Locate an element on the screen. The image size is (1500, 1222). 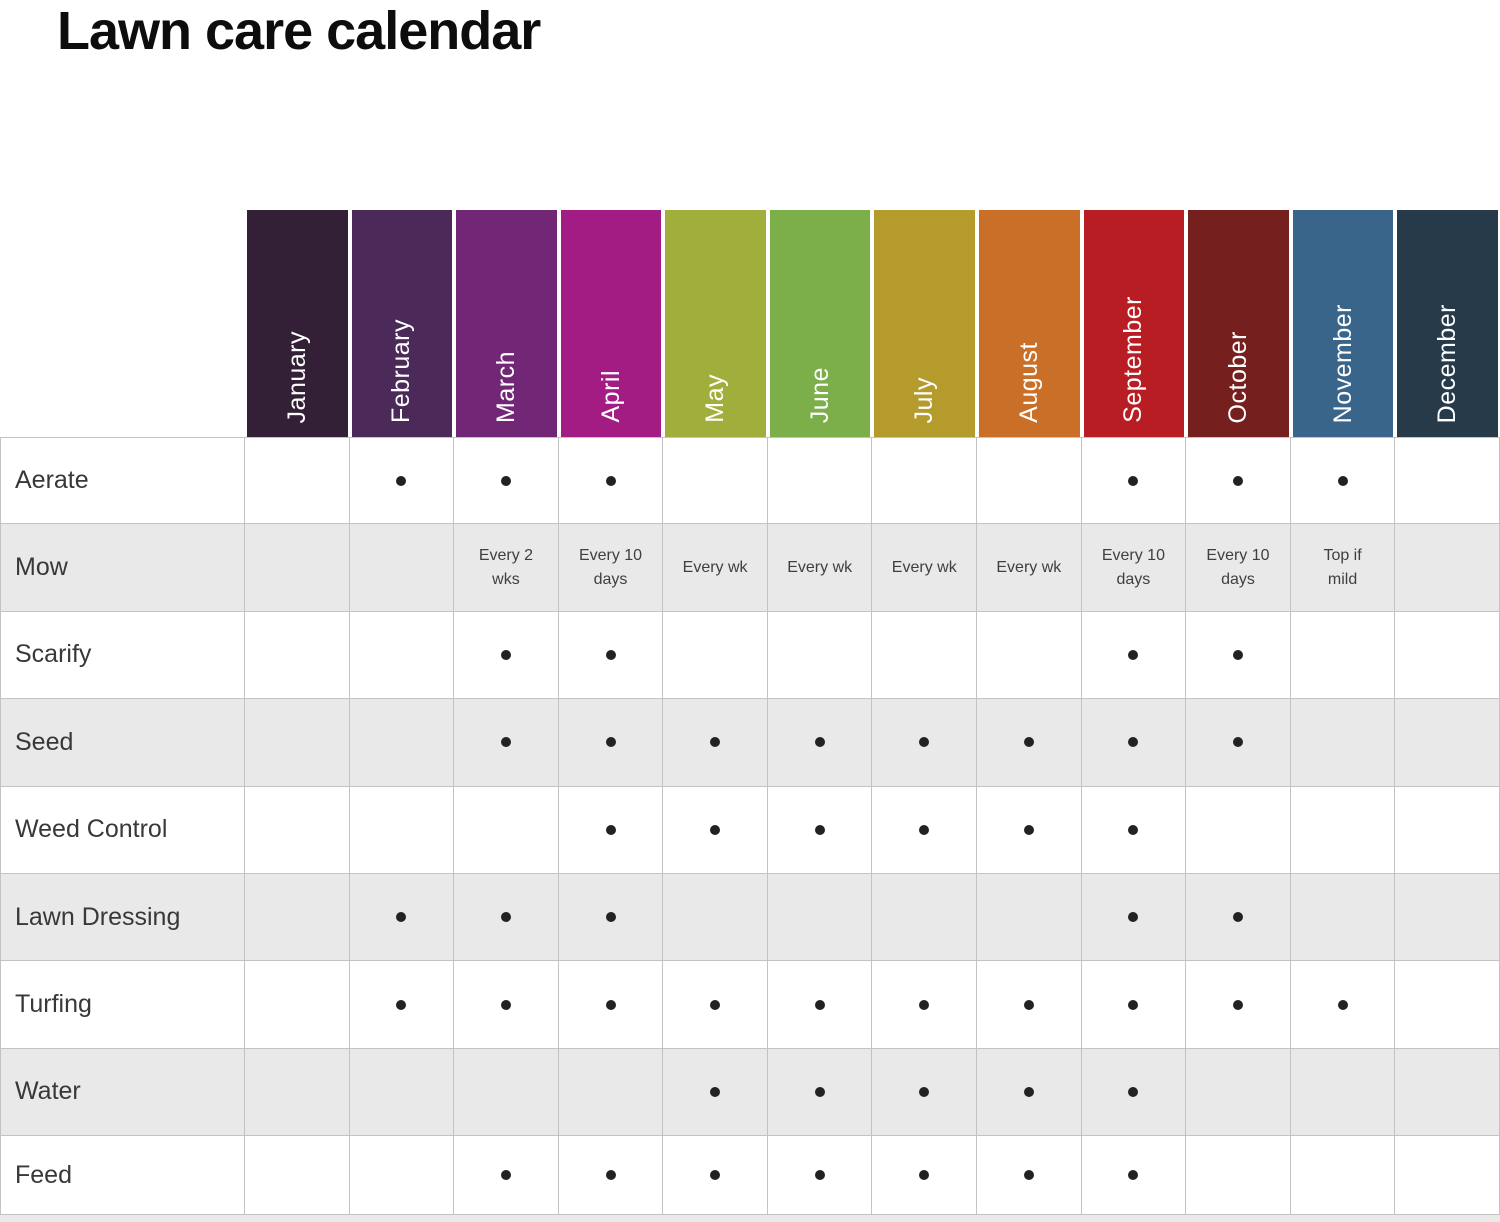
calendar-cell-seed-september is located at coordinates (1134, 742).